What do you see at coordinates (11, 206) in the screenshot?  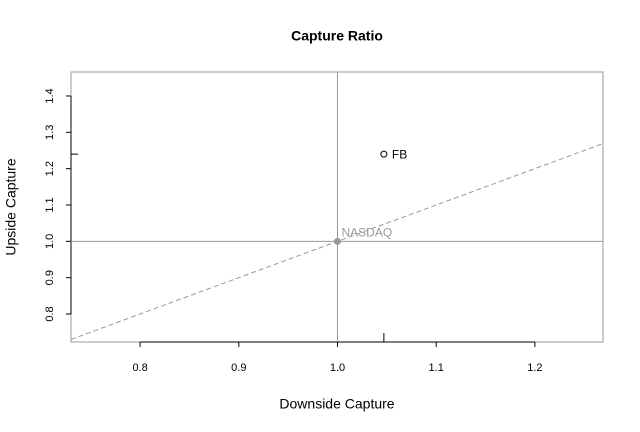 I see `y-axis-label: Upside Capture` at bounding box center [11, 206].